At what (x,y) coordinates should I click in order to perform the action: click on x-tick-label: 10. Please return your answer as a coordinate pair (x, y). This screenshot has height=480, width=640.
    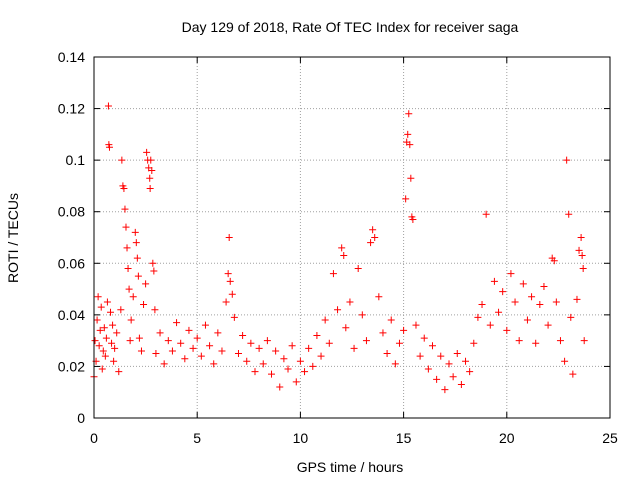
    Looking at the image, I should click on (301, 438).